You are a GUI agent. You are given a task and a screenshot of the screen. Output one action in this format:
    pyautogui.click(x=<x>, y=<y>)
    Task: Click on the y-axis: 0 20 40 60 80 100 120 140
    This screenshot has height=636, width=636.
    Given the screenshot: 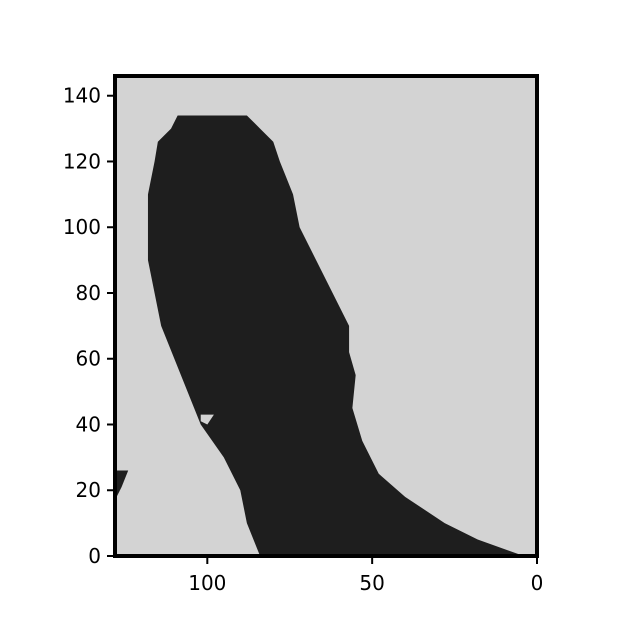 What is the action you would take?
    pyautogui.click(x=89, y=326)
    